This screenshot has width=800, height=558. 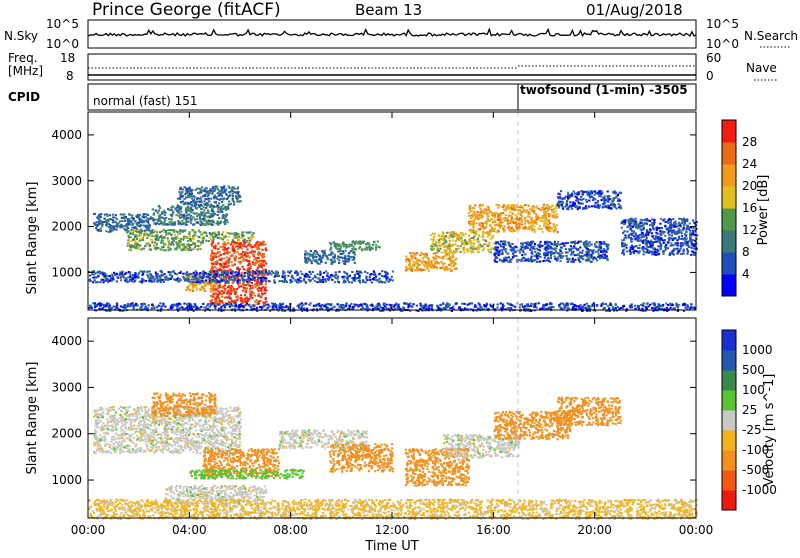 What do you see at coordinates (186, 10) in the screenshot?
I see `station-title: Prince George (fitACF)` at bounding box center [186, 10].